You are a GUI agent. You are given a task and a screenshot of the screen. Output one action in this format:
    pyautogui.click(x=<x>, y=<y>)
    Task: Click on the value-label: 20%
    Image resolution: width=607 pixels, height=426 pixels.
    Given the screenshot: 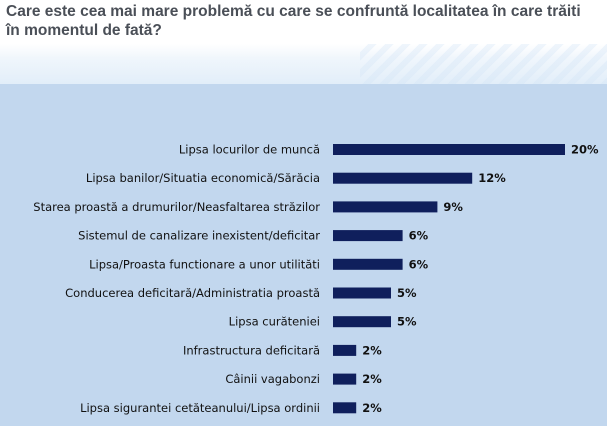 What is the action you would take?
    pyautogui.click(x=585, y=150)
    